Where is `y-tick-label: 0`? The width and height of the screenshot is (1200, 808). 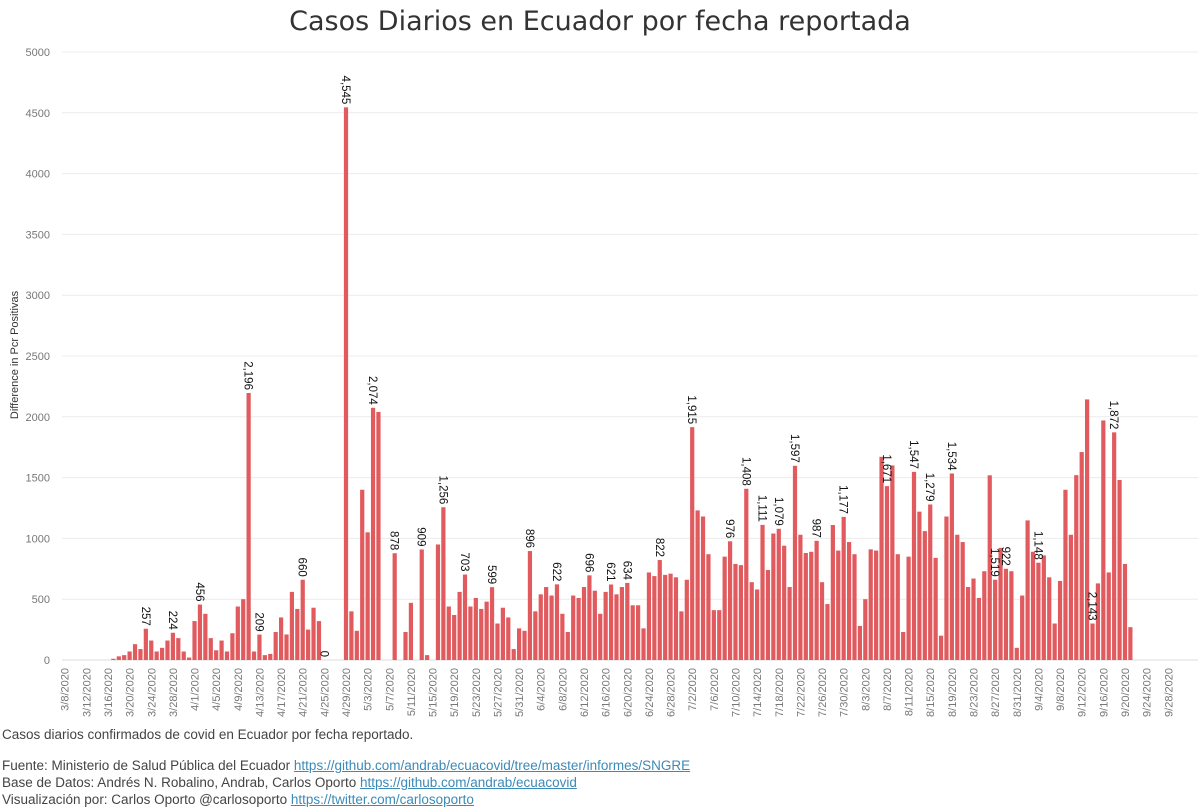
y-tick-label: 0 is located at coordinates (47, 661).